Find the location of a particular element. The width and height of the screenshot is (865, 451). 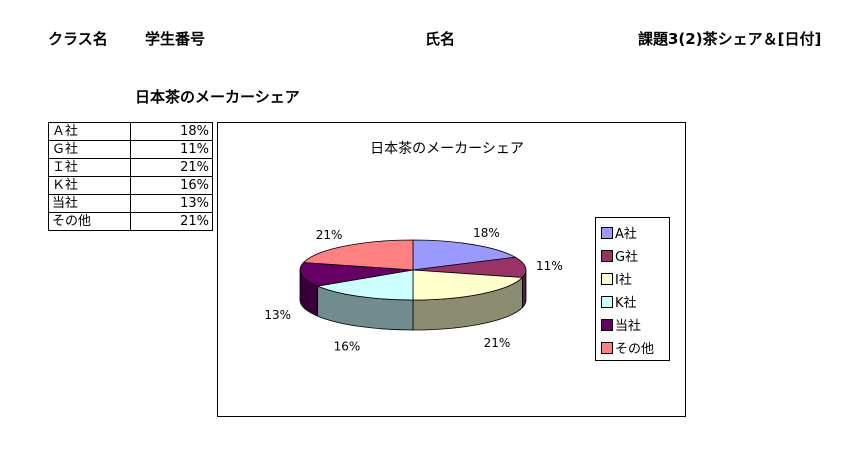

legend-label: G社 is located at coordinates (627, 257).